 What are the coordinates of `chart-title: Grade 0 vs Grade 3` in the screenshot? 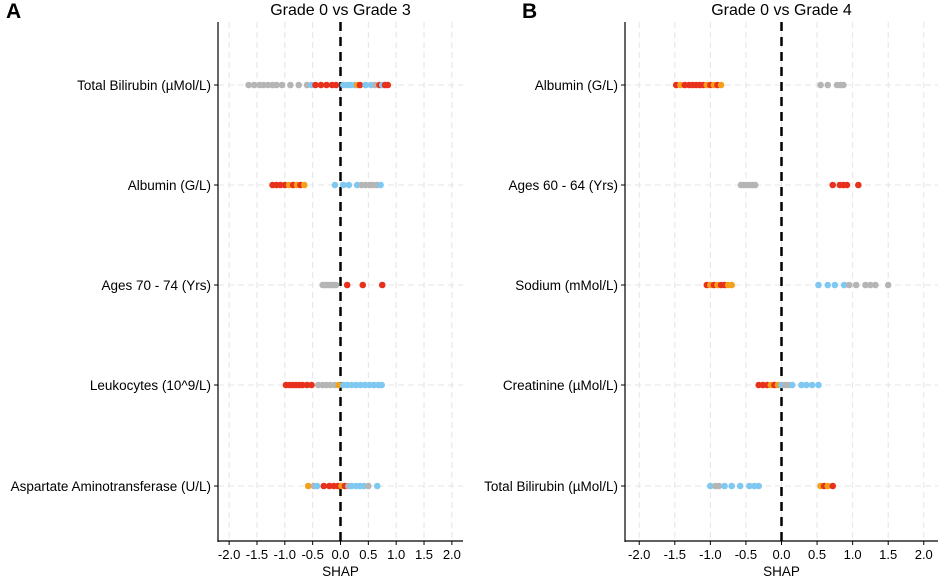 It's located at (340, 10).